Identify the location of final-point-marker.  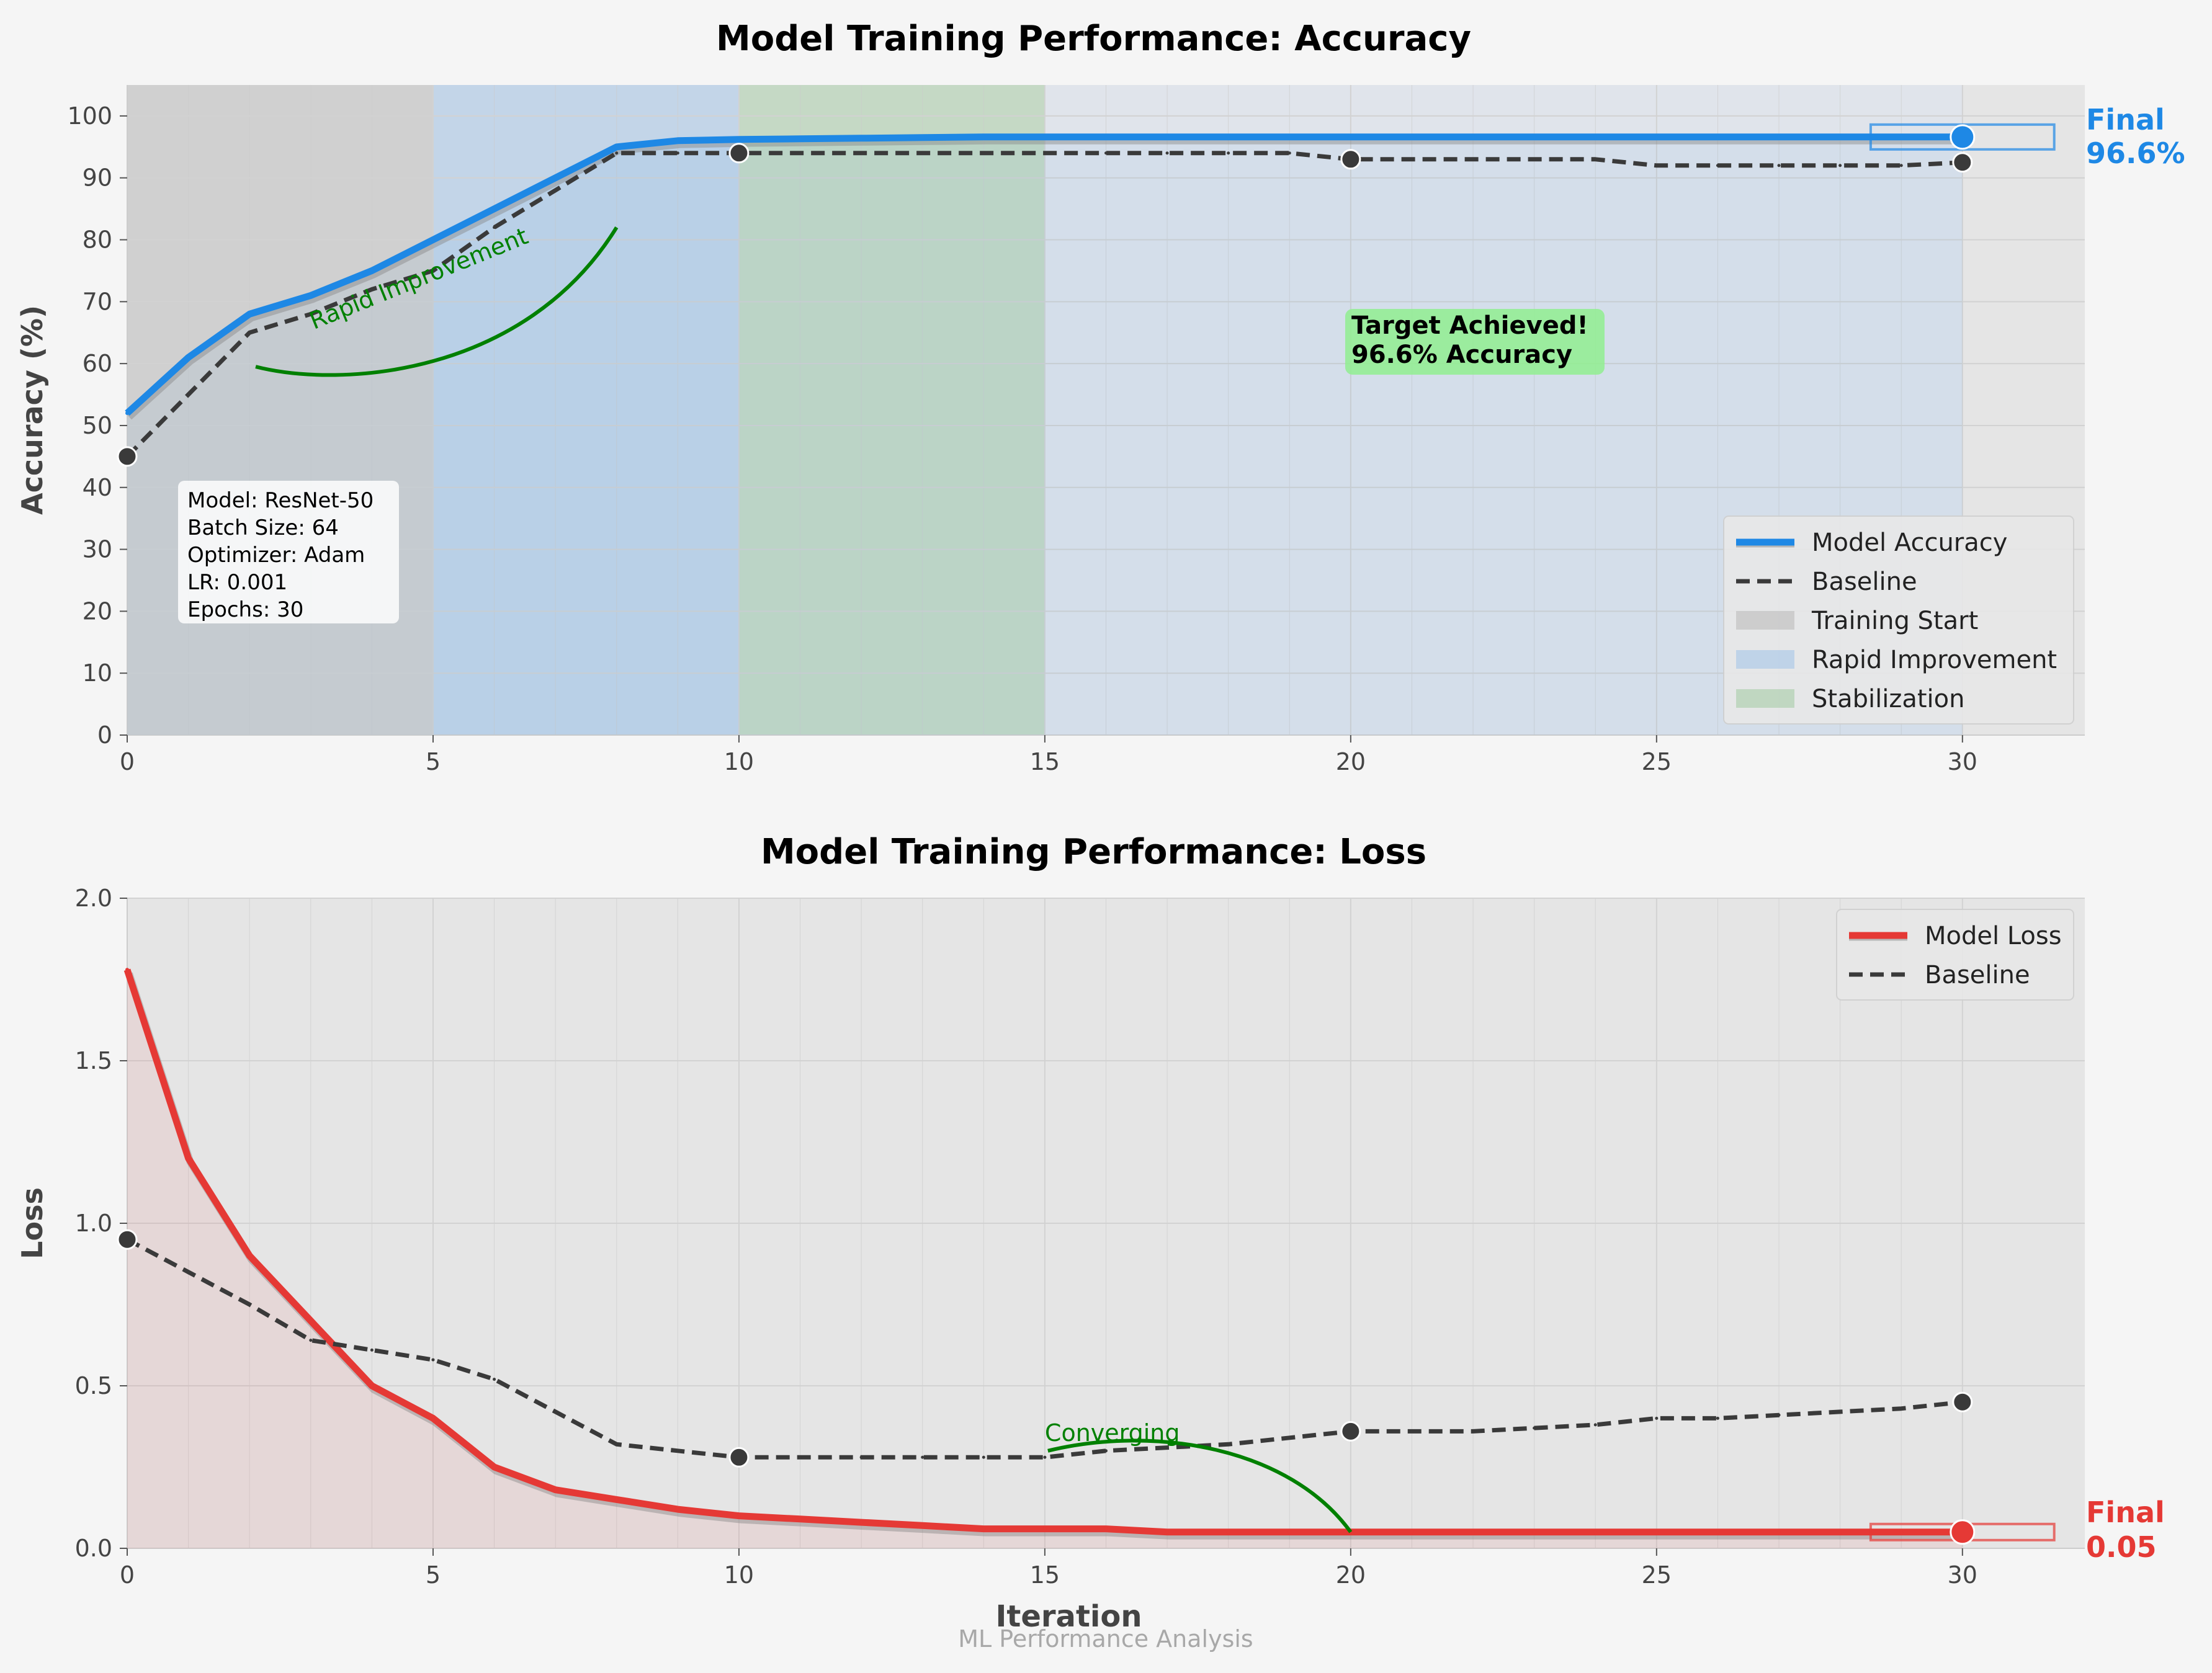
(1963, 1532).